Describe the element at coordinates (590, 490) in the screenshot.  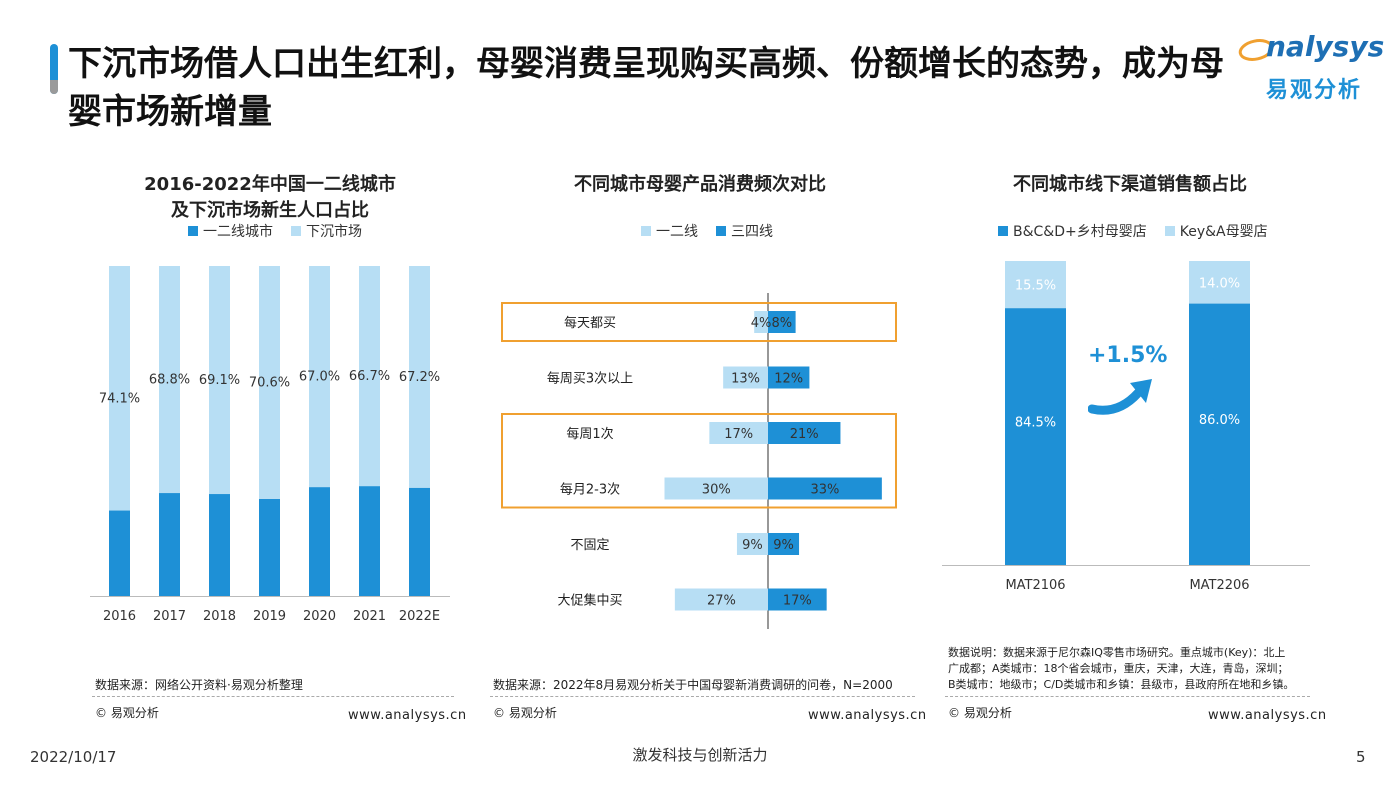
I see `category-label: 每月2-3次` at that location.